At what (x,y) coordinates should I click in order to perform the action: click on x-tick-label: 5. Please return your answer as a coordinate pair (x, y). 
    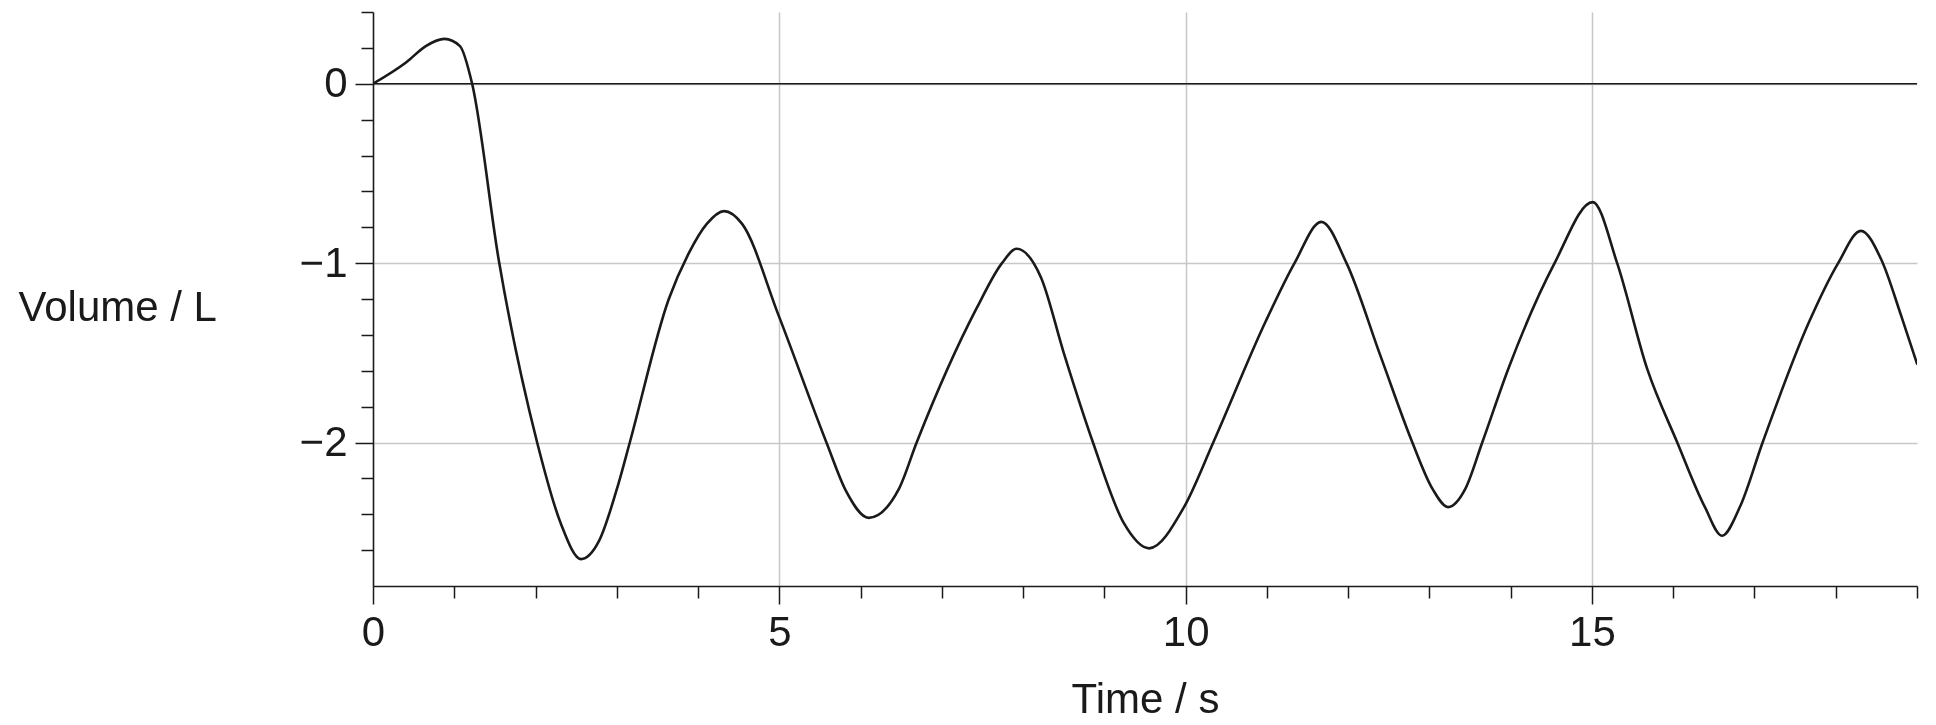
    Looking at the image, I should click on (780, 631).